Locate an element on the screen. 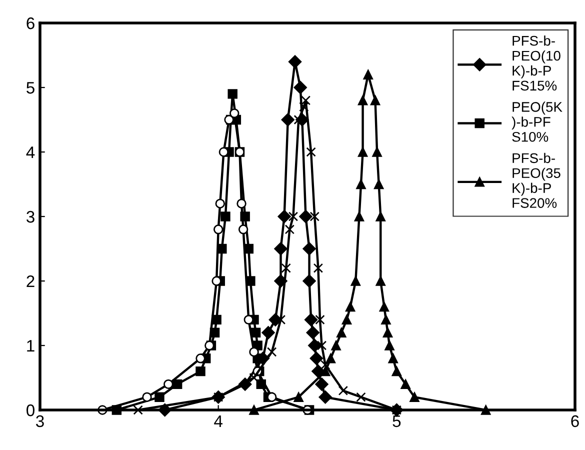 This screenshot has width=585, height=450. legend-label: PFS-b-PEO(35K)-b-PFS20% is located at coordinates (536, 180).